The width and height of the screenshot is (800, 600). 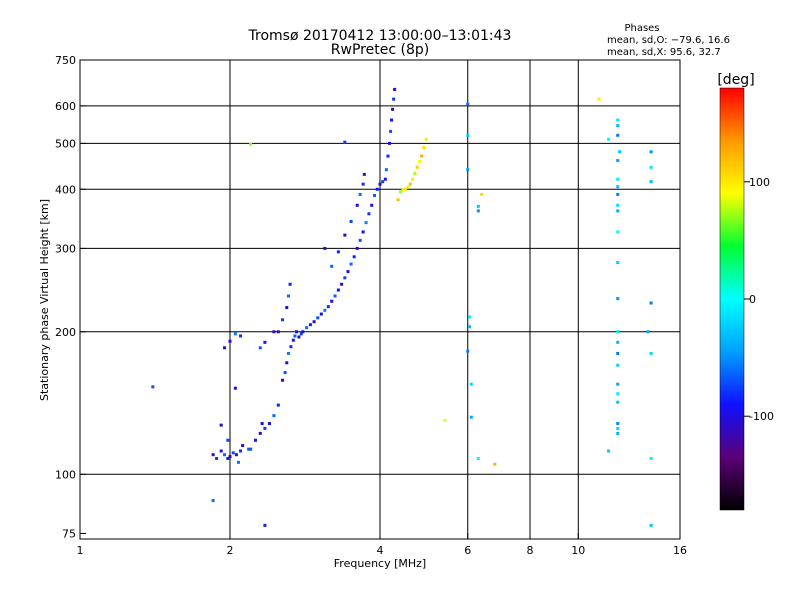 I want to click on chart-subtitle: RwPretec (8p), so click(x=380, y=50).